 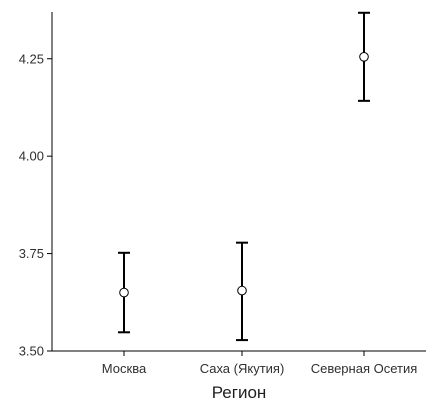 I want to click on y-tick-label: 3.50, so click(x=31, y=351).